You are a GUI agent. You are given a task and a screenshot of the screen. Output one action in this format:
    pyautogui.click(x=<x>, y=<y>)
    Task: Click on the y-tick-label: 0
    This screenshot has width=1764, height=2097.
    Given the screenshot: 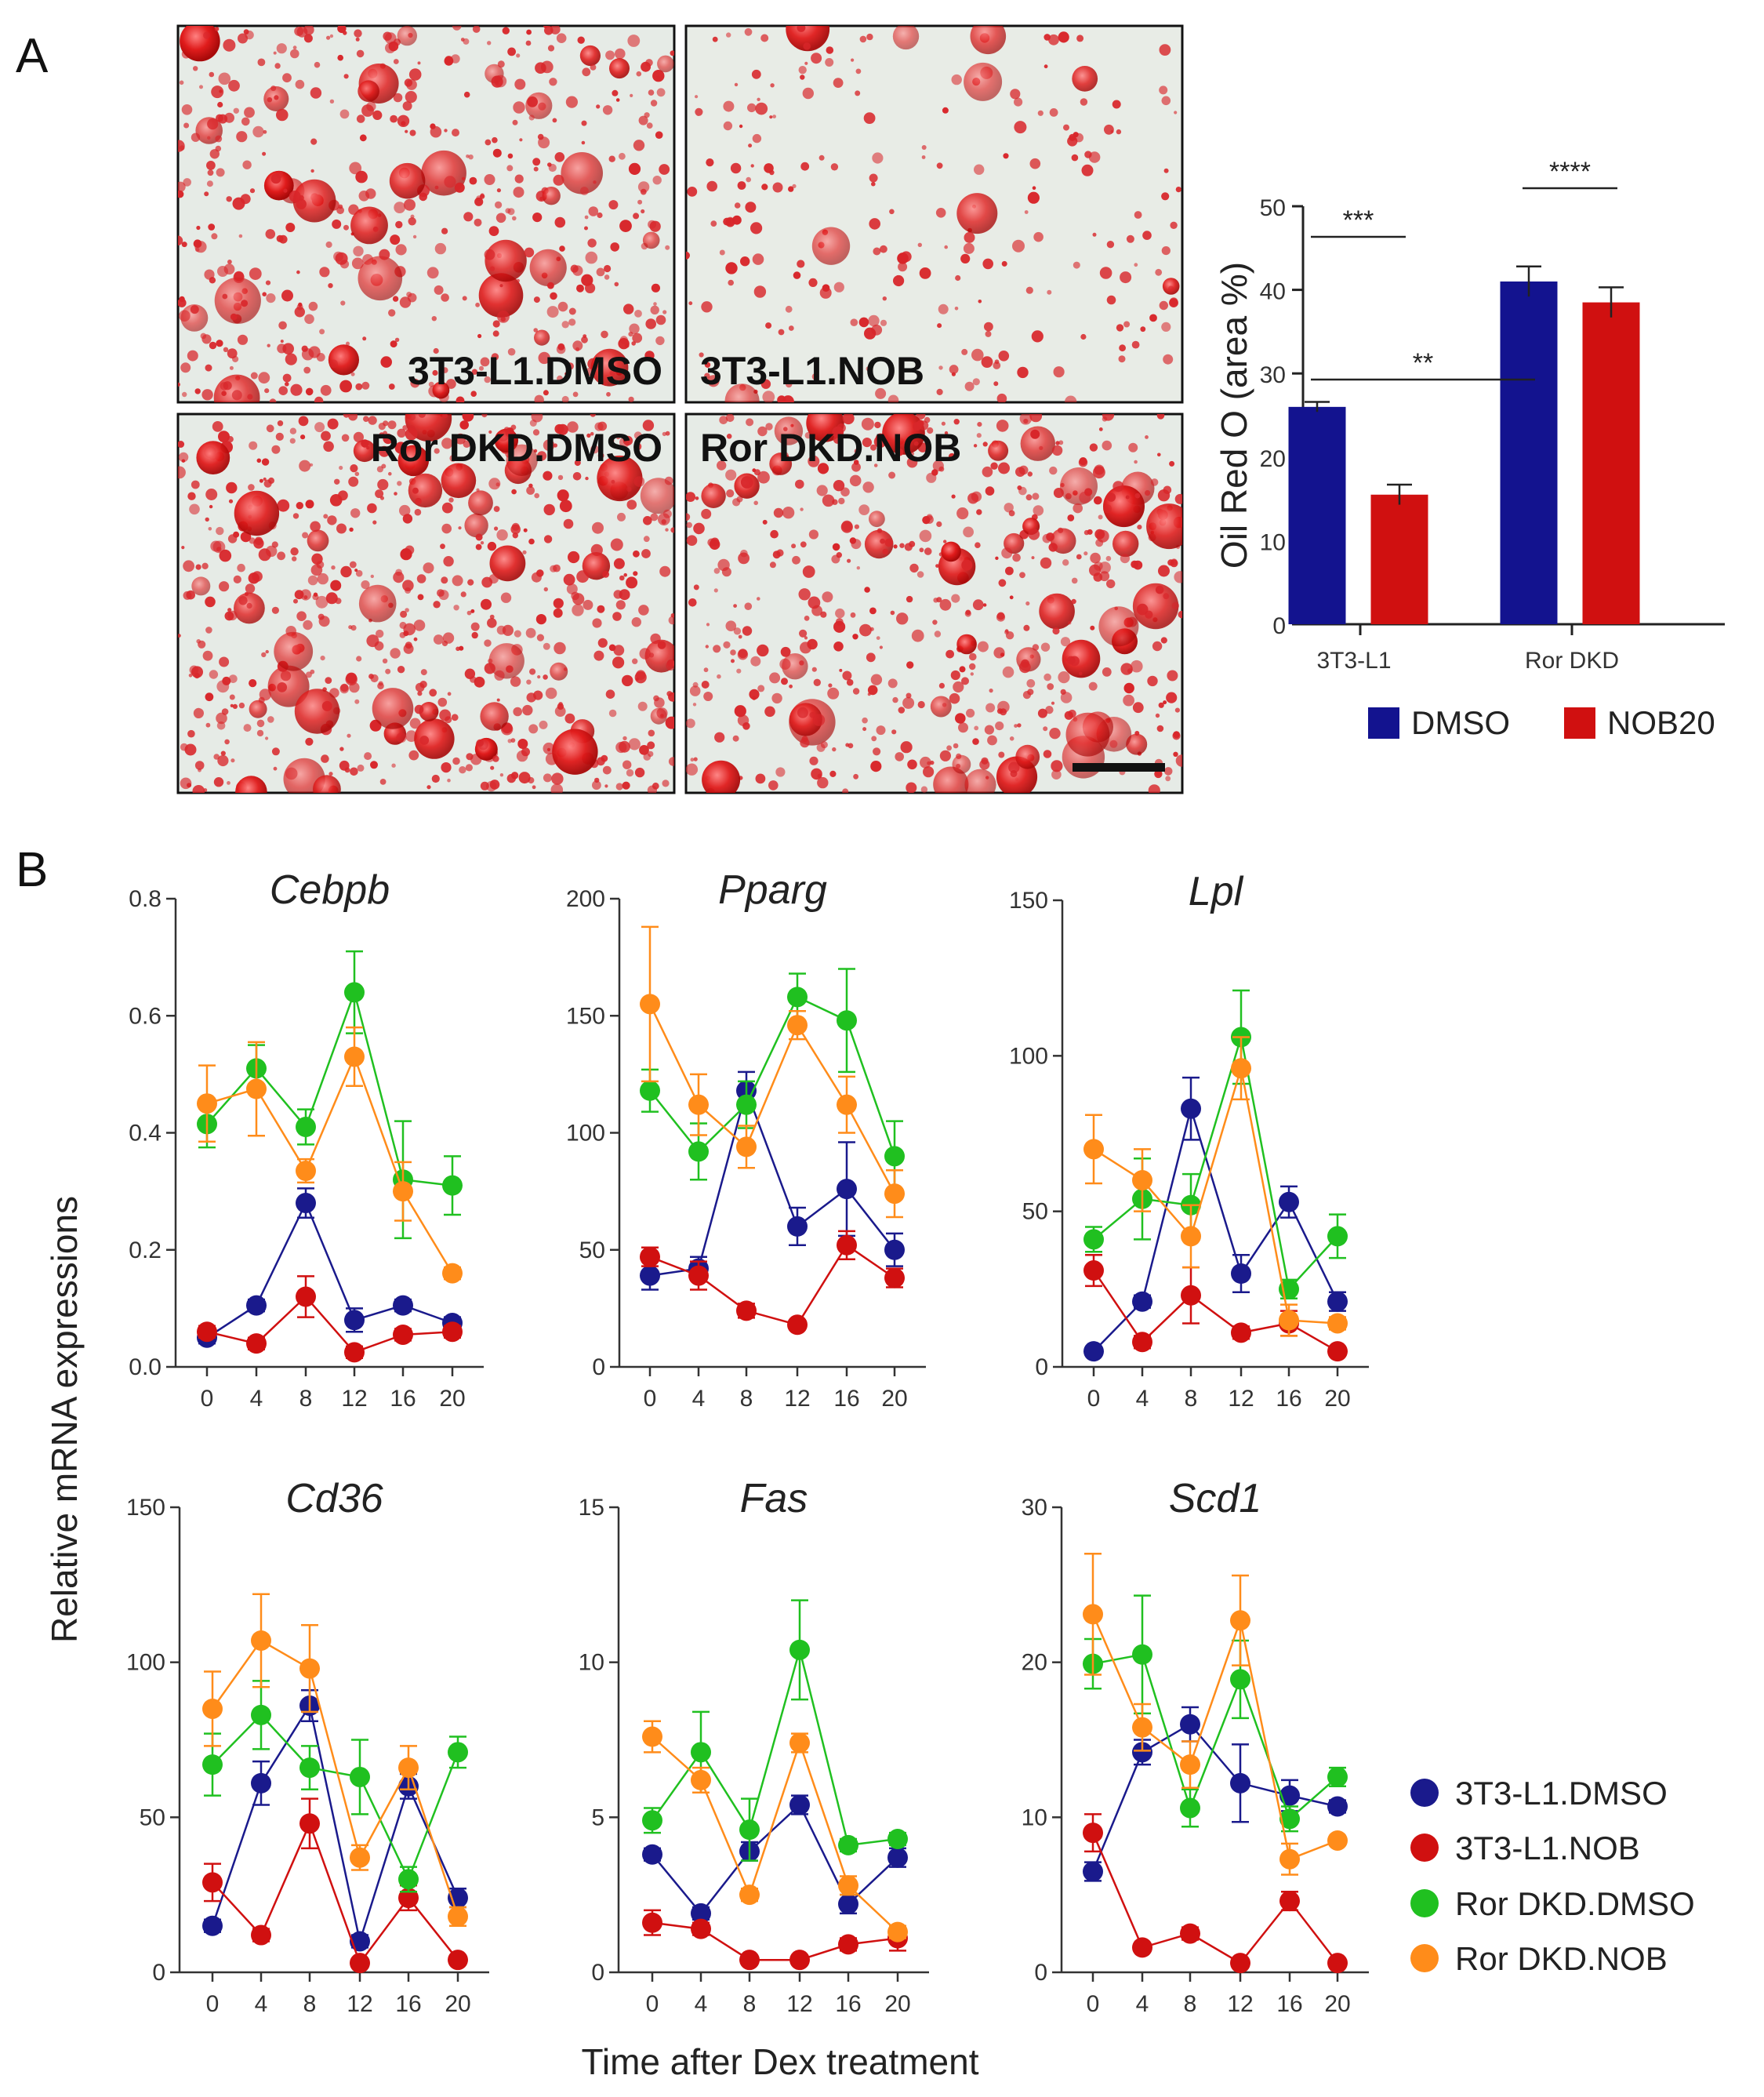 What is the action you would take?
    pyautogui.click(x=597, y=1973)
    